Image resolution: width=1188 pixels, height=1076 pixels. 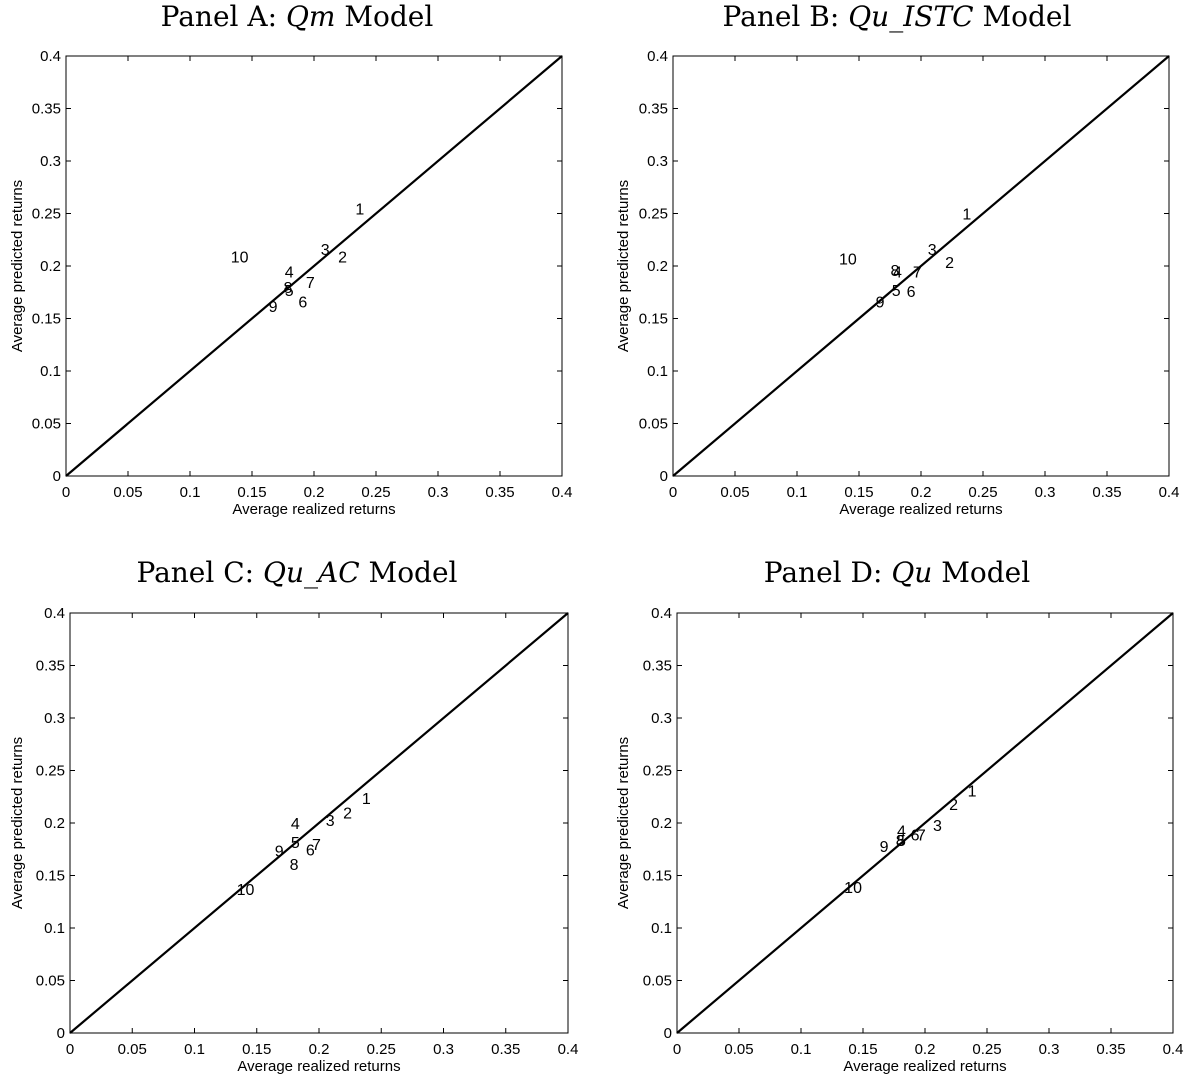 What do you see at coordinates (310, 16) in the screenshot?
I see `panel-title-model: Qm` at bounding box center [310, 16].